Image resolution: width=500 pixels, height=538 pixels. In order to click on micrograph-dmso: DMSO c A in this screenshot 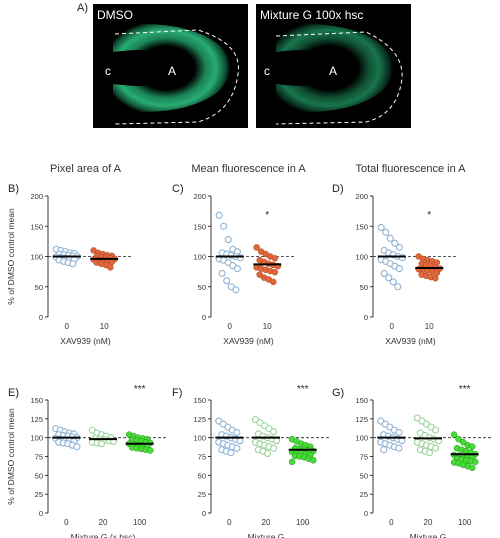, I will do `click(170, 66)`.